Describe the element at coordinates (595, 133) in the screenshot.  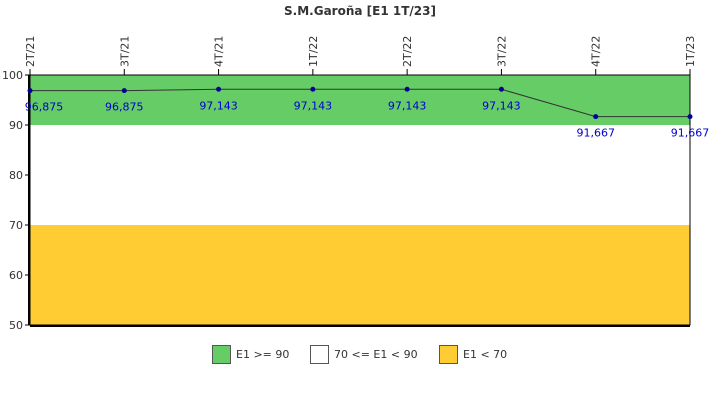
I see `data-label-6: 91,667` at that location.